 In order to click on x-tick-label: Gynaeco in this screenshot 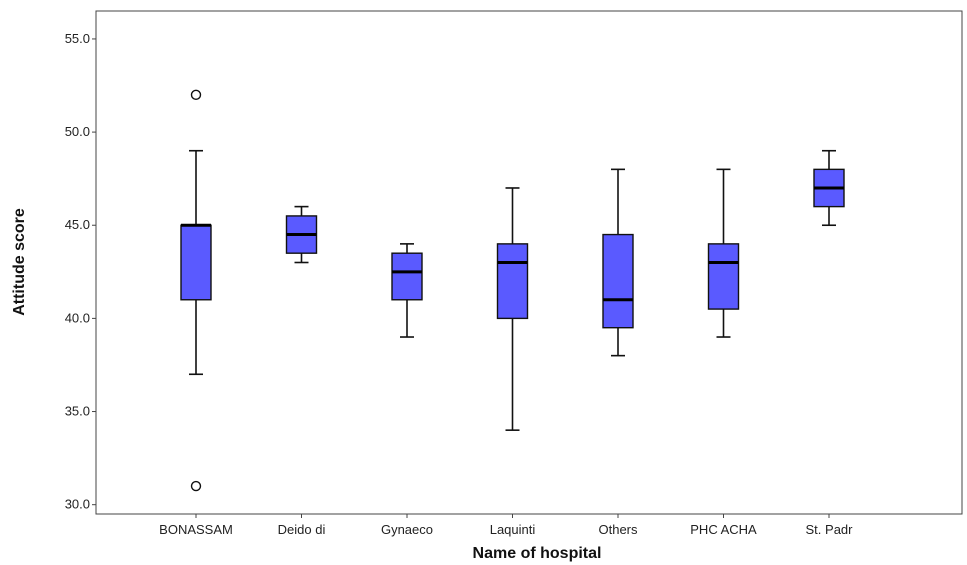, I will do `click(407, 529)`.